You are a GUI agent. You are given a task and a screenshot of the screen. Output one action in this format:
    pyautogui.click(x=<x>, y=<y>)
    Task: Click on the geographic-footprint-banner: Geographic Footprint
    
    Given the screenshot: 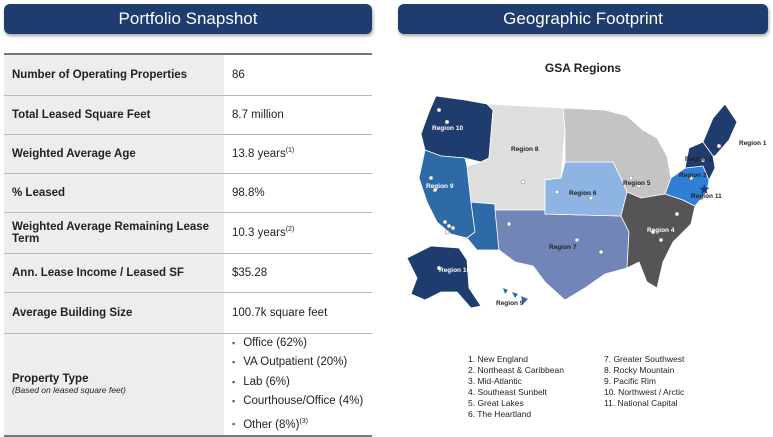 What is the action you would take?
    pyautogui.click(x=583, y=19)
    